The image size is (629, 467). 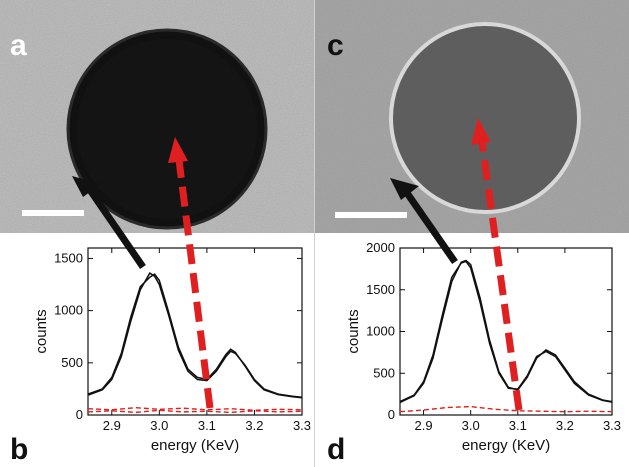 I want to click on arrows-left, so click(x=143, y=273).